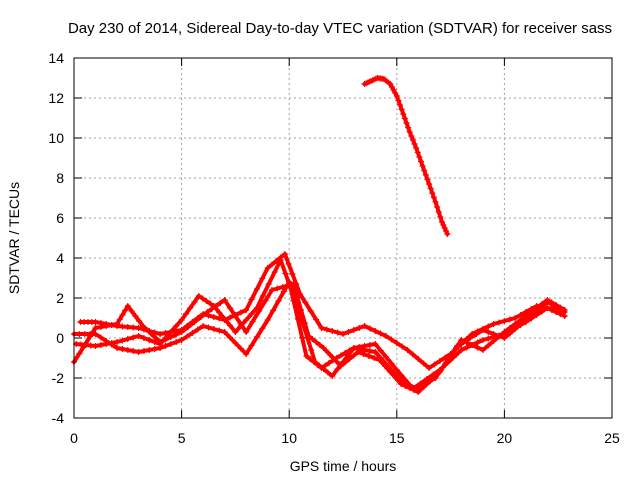 The image size is (640, 480). Describe the element at coordinates (60, 298) in the screenshot. I see `y-tick-label: 2` at that location.